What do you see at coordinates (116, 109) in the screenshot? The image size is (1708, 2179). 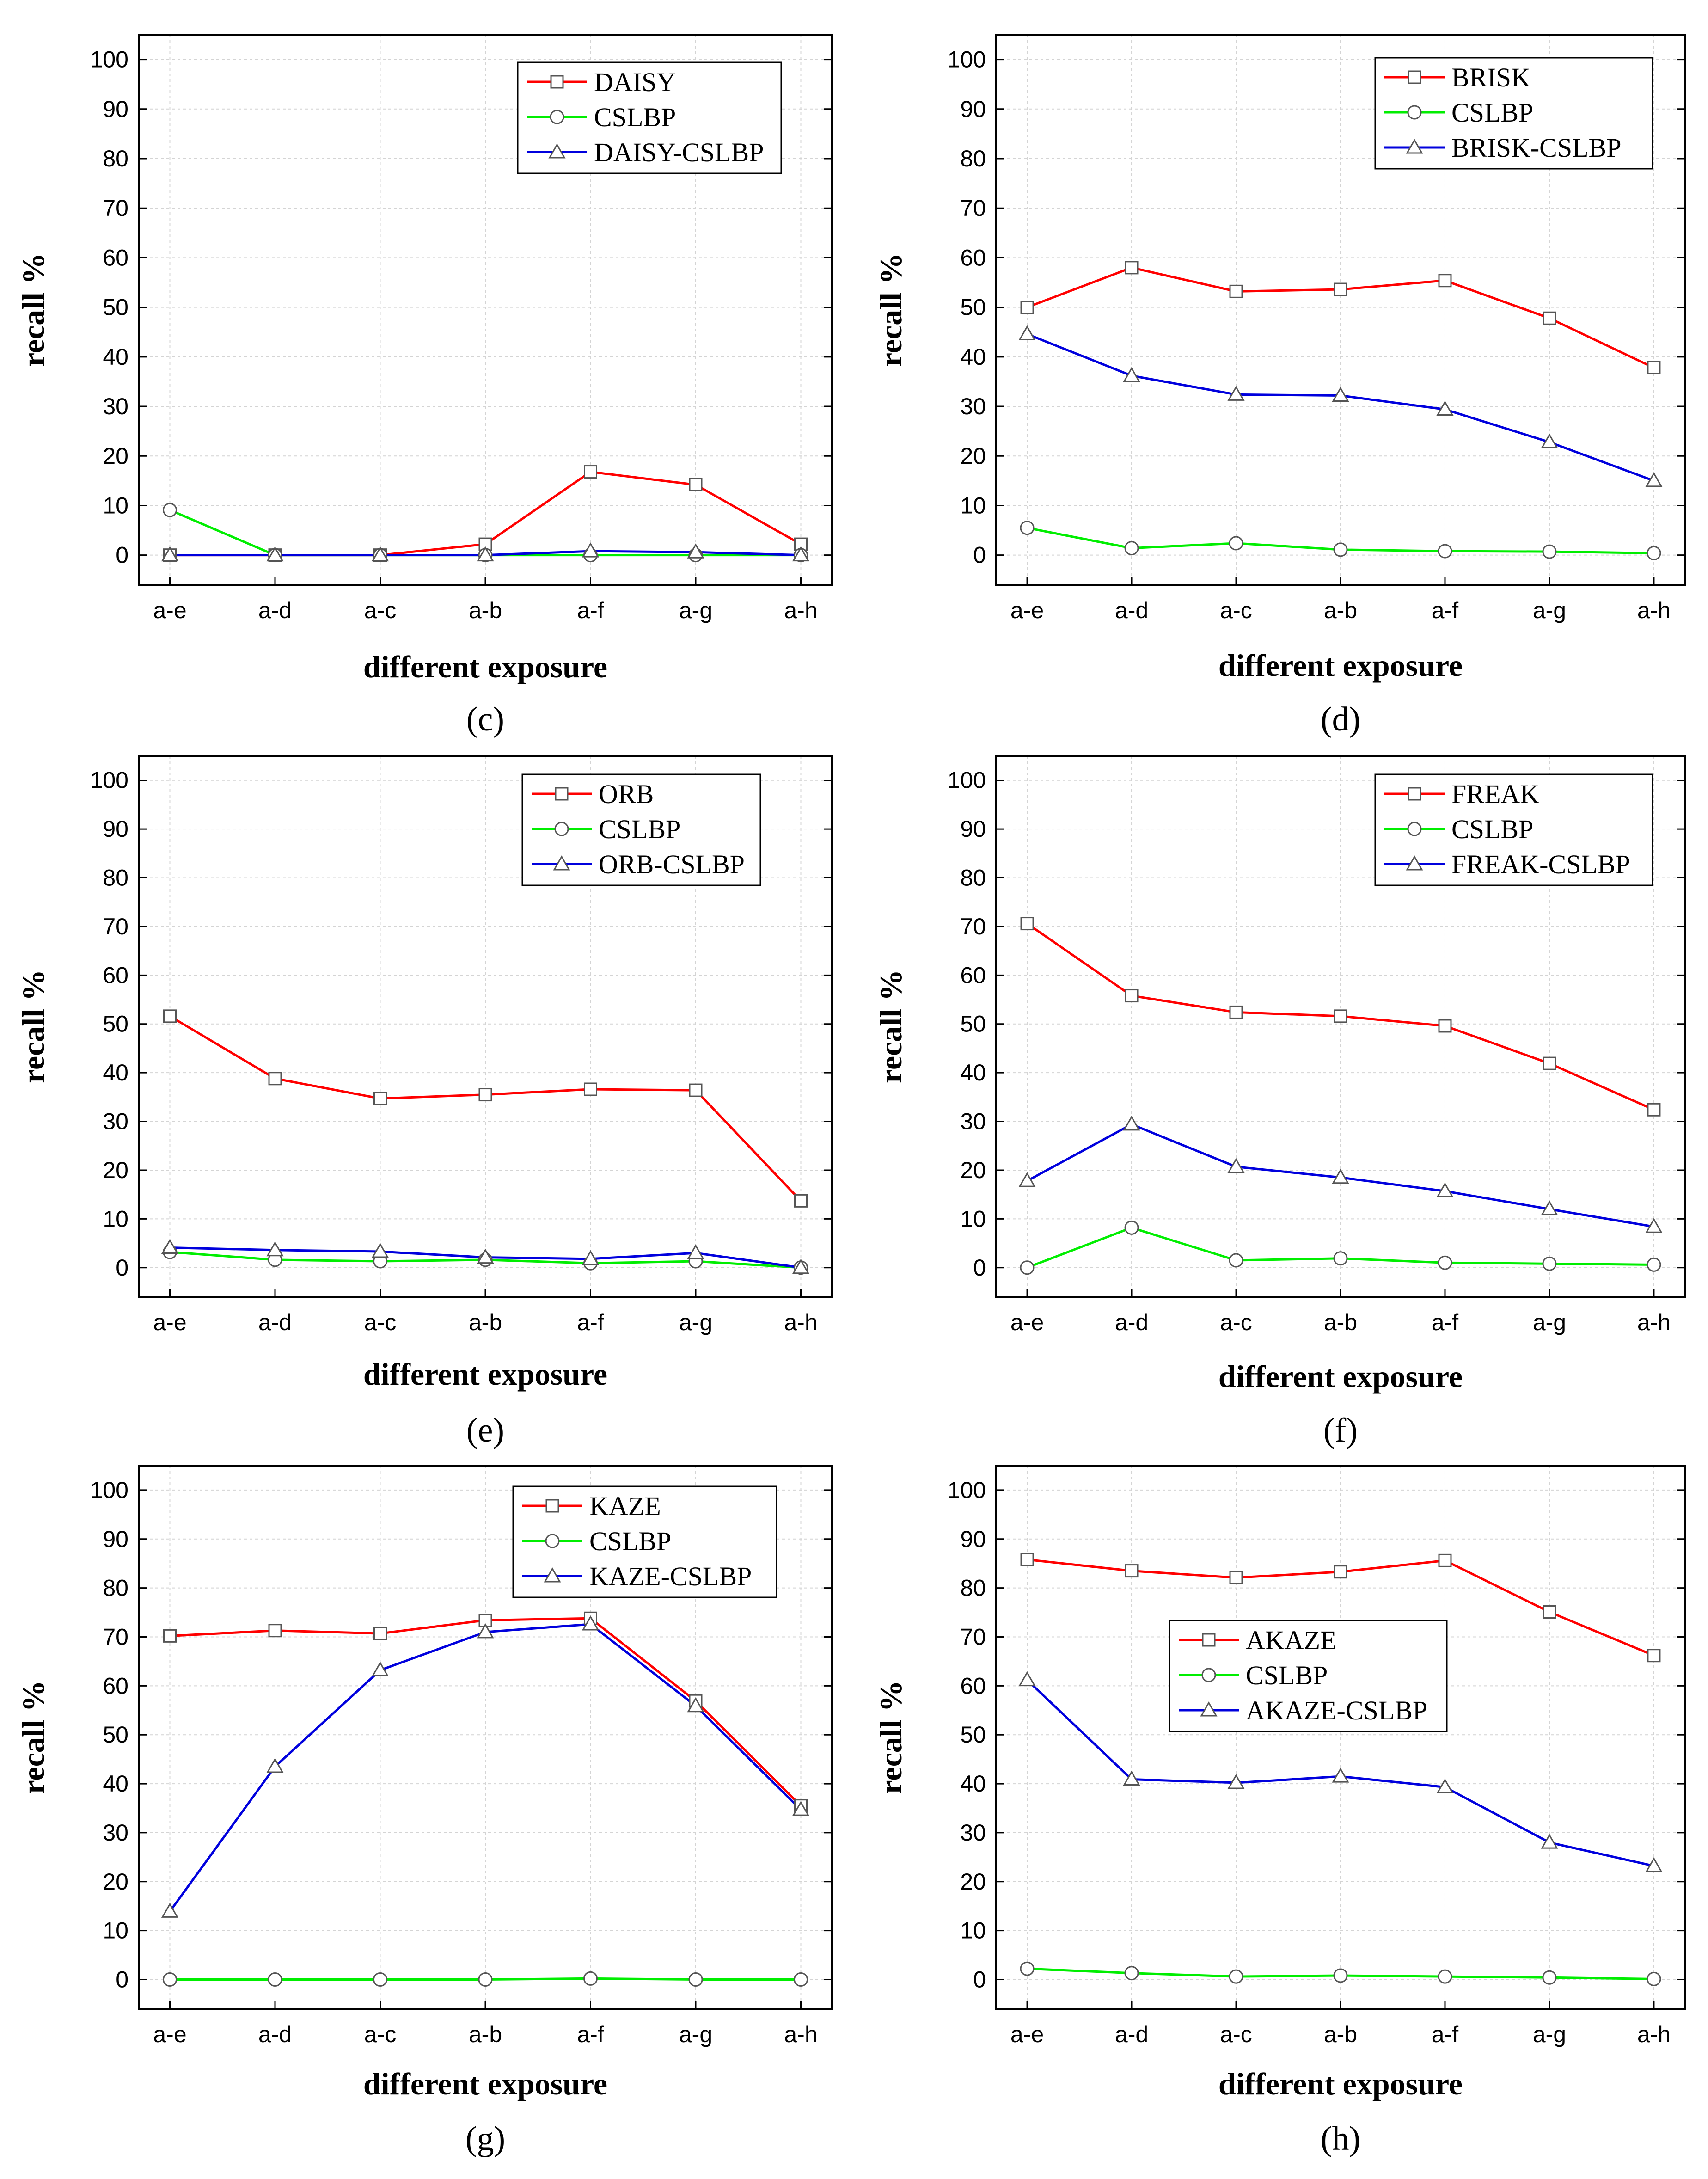 I see `y-tick-label: 90` at bounding box center [116, 109].